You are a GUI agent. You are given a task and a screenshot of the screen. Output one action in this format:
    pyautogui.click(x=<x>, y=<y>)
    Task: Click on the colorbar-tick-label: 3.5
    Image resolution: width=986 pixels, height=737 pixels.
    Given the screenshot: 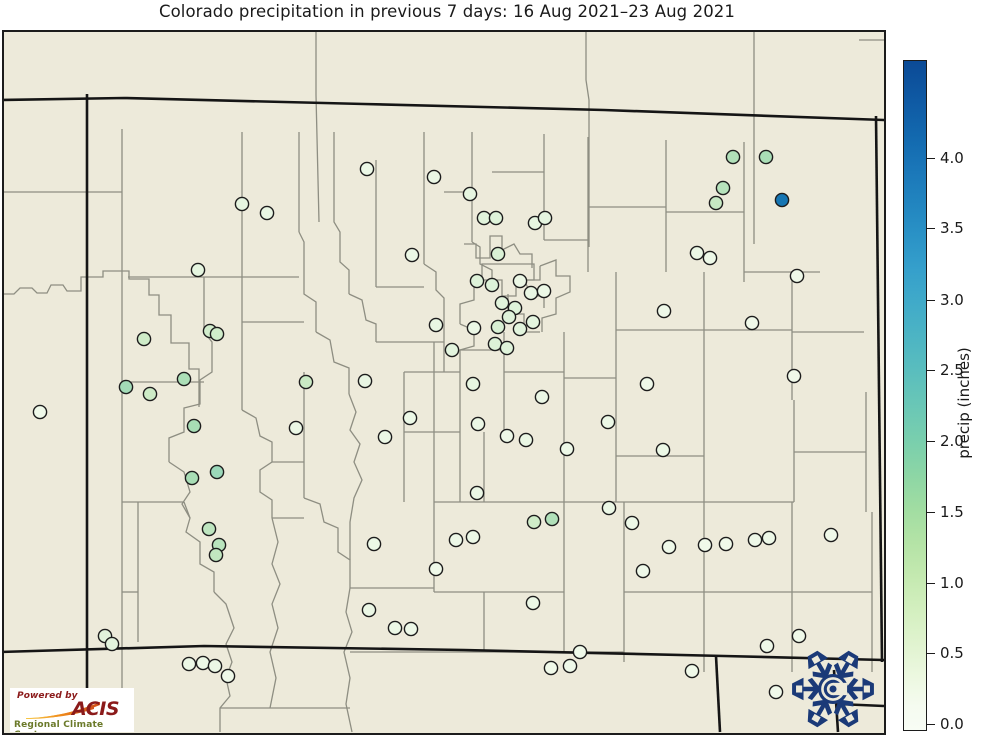 What is the action you would take?
    pyautogui.click(x=952, y=228)
    